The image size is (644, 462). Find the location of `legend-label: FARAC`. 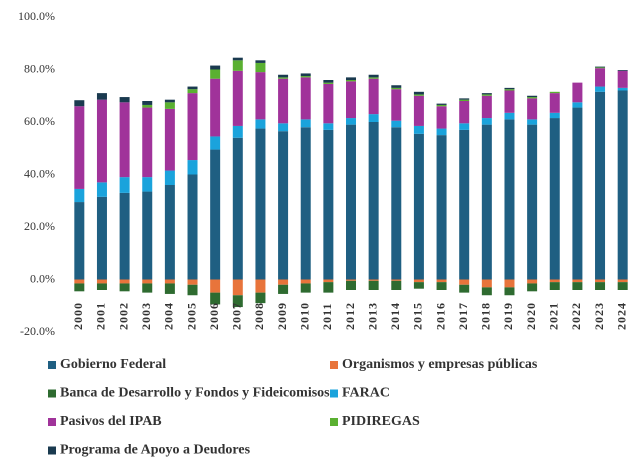

legend-label: FARAC is located at coordinates (366, 393).